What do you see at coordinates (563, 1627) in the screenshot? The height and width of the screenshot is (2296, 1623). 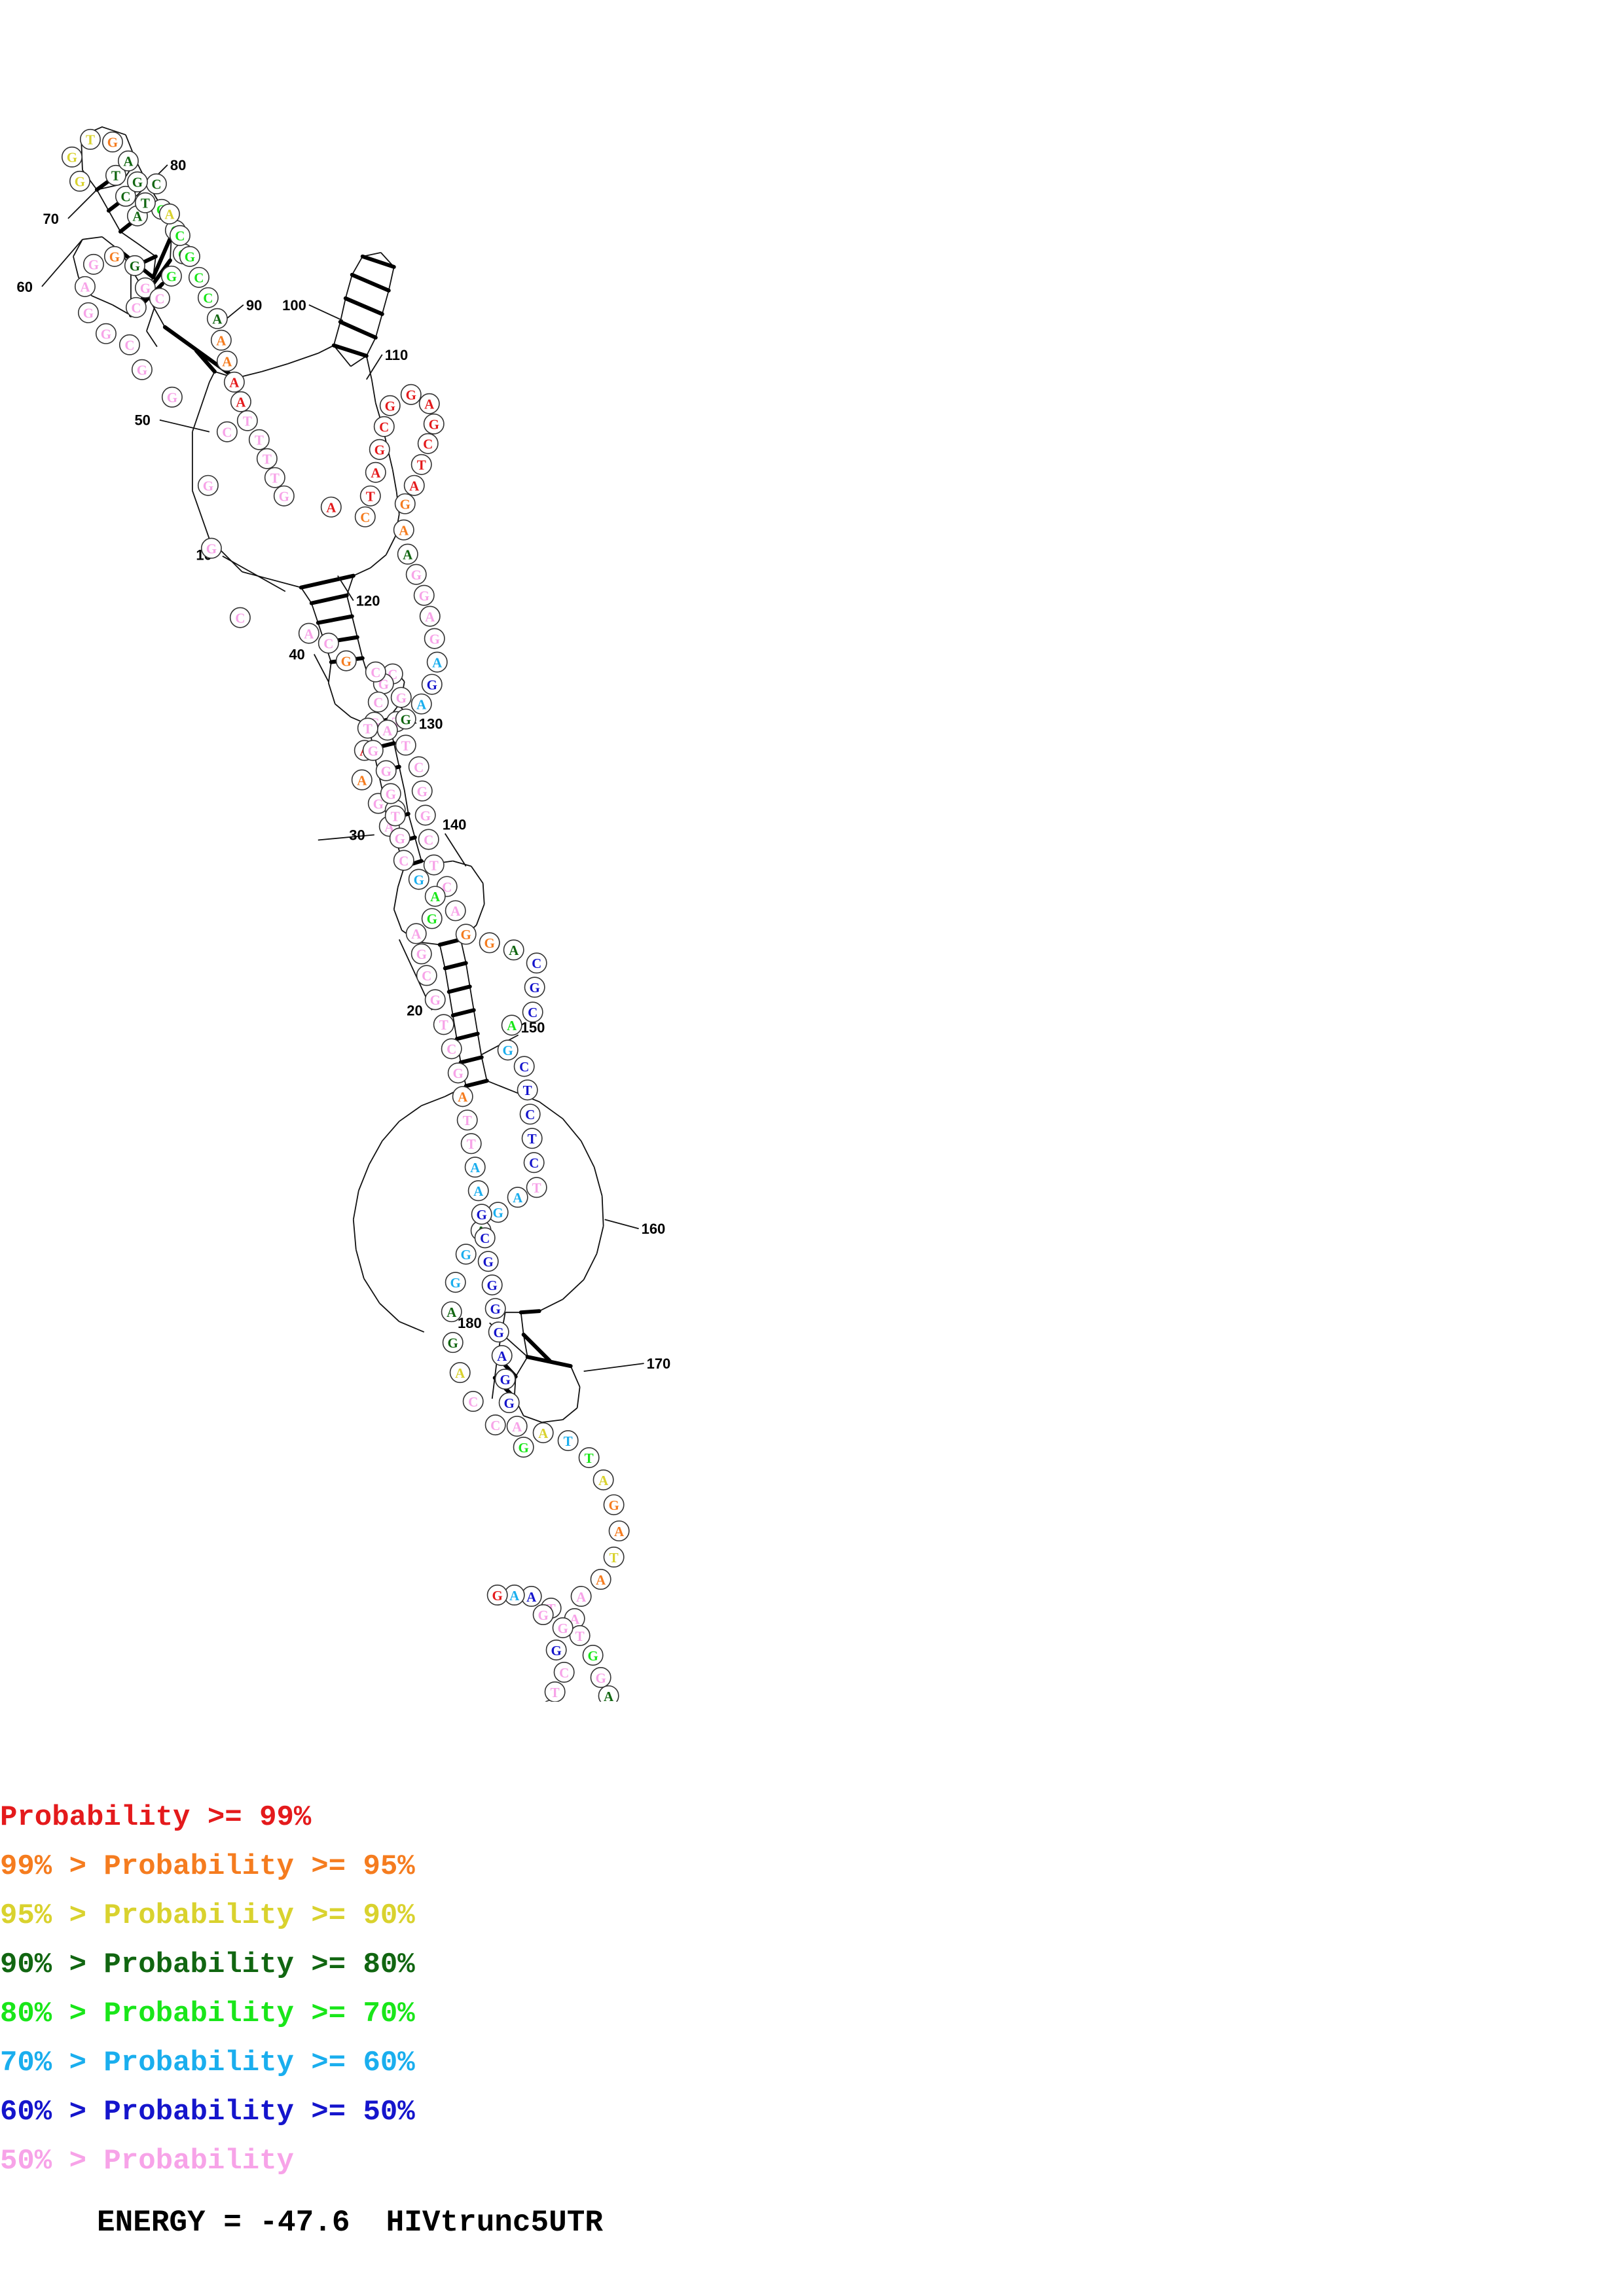 I see `nucleotide-175: G` at bounding box center [563, 1627].